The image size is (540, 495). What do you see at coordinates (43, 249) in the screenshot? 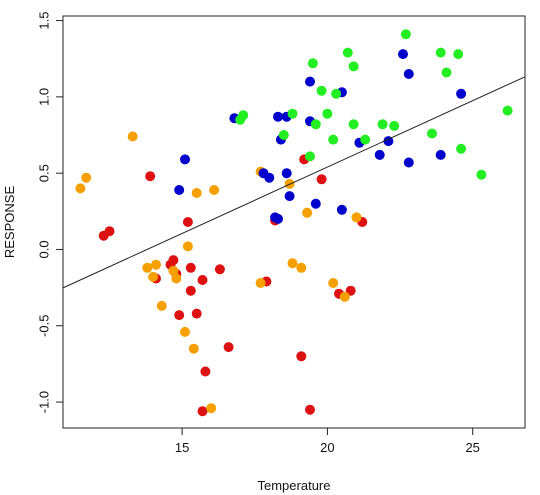
I see `y-tick-label: 0.0` at bounding box center [43, 249].